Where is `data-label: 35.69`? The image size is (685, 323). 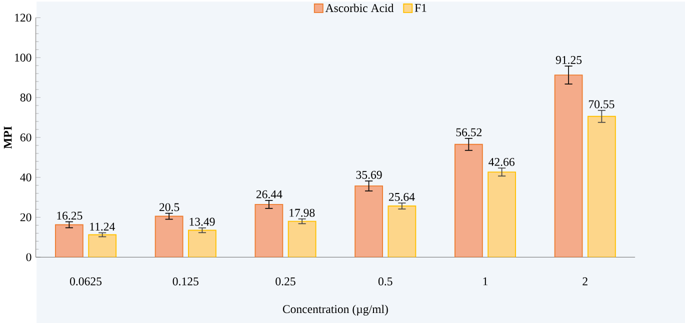 data-label: 35.69 is located at coordinates (369, 174).